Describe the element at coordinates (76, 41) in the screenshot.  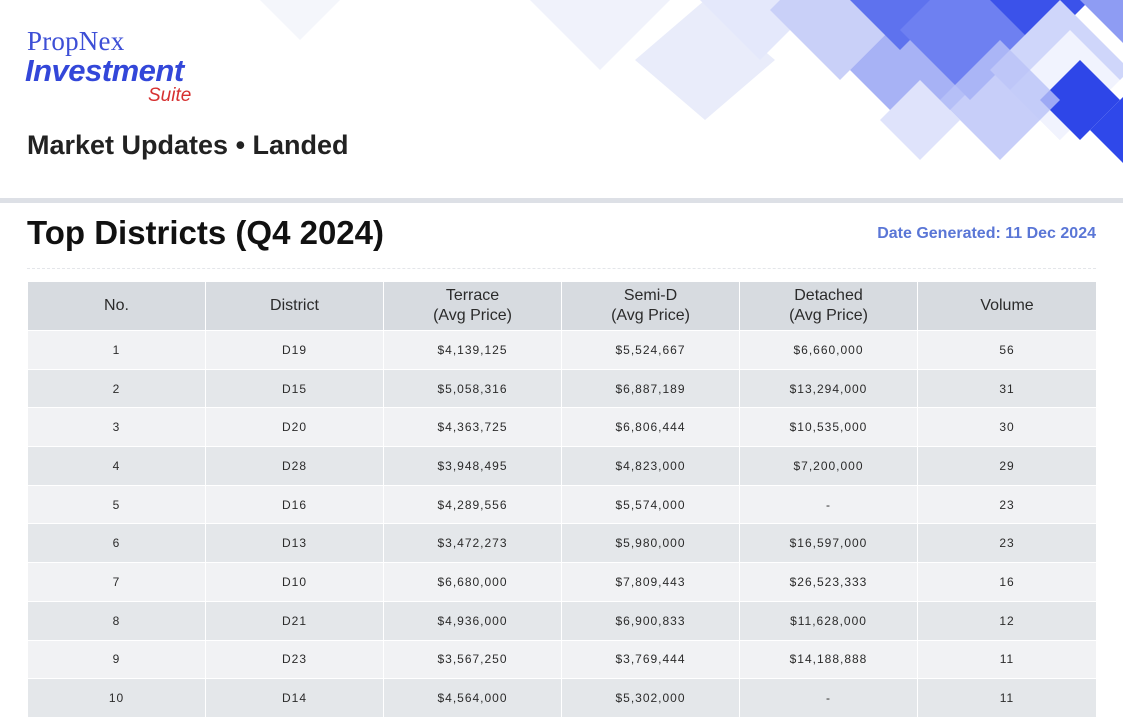
I see `logo-brand-text: PropNex` at that location.